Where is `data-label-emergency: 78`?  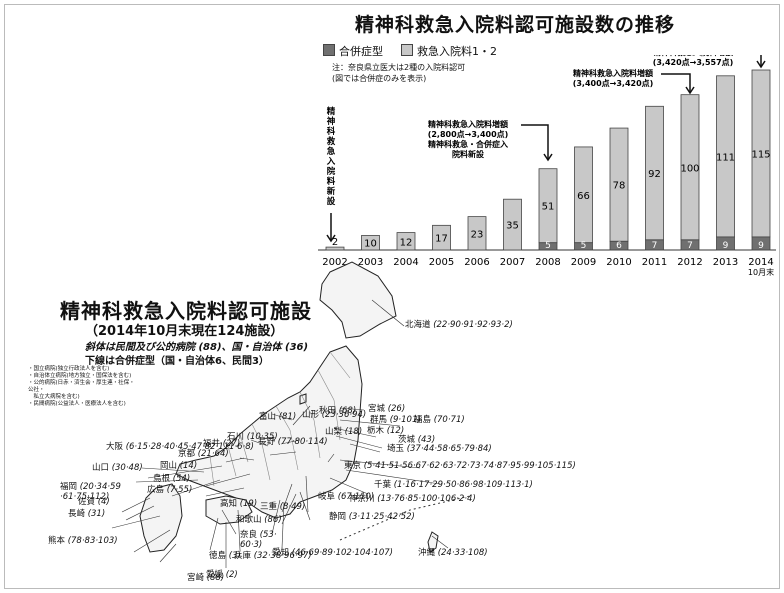 data-label-emergency: 78 is located at coordinates (619, 186).